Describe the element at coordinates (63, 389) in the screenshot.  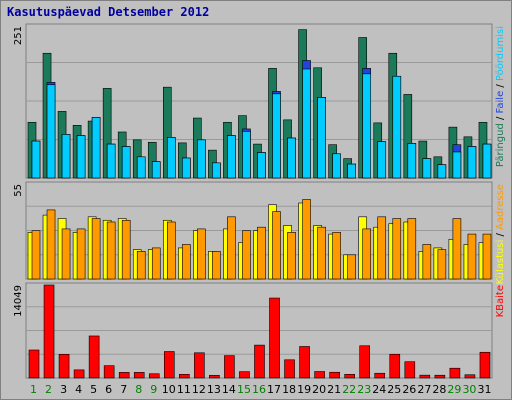
I see `x-tick-label: 3` at that location.